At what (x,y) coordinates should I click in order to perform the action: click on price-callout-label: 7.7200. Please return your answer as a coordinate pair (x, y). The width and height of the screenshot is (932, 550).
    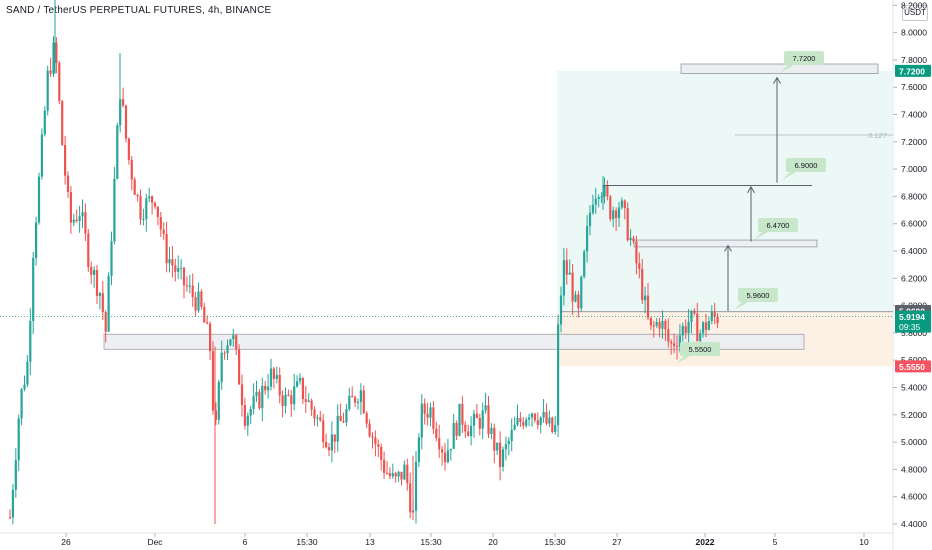
    Looking at the image, I should click on (804, 58).